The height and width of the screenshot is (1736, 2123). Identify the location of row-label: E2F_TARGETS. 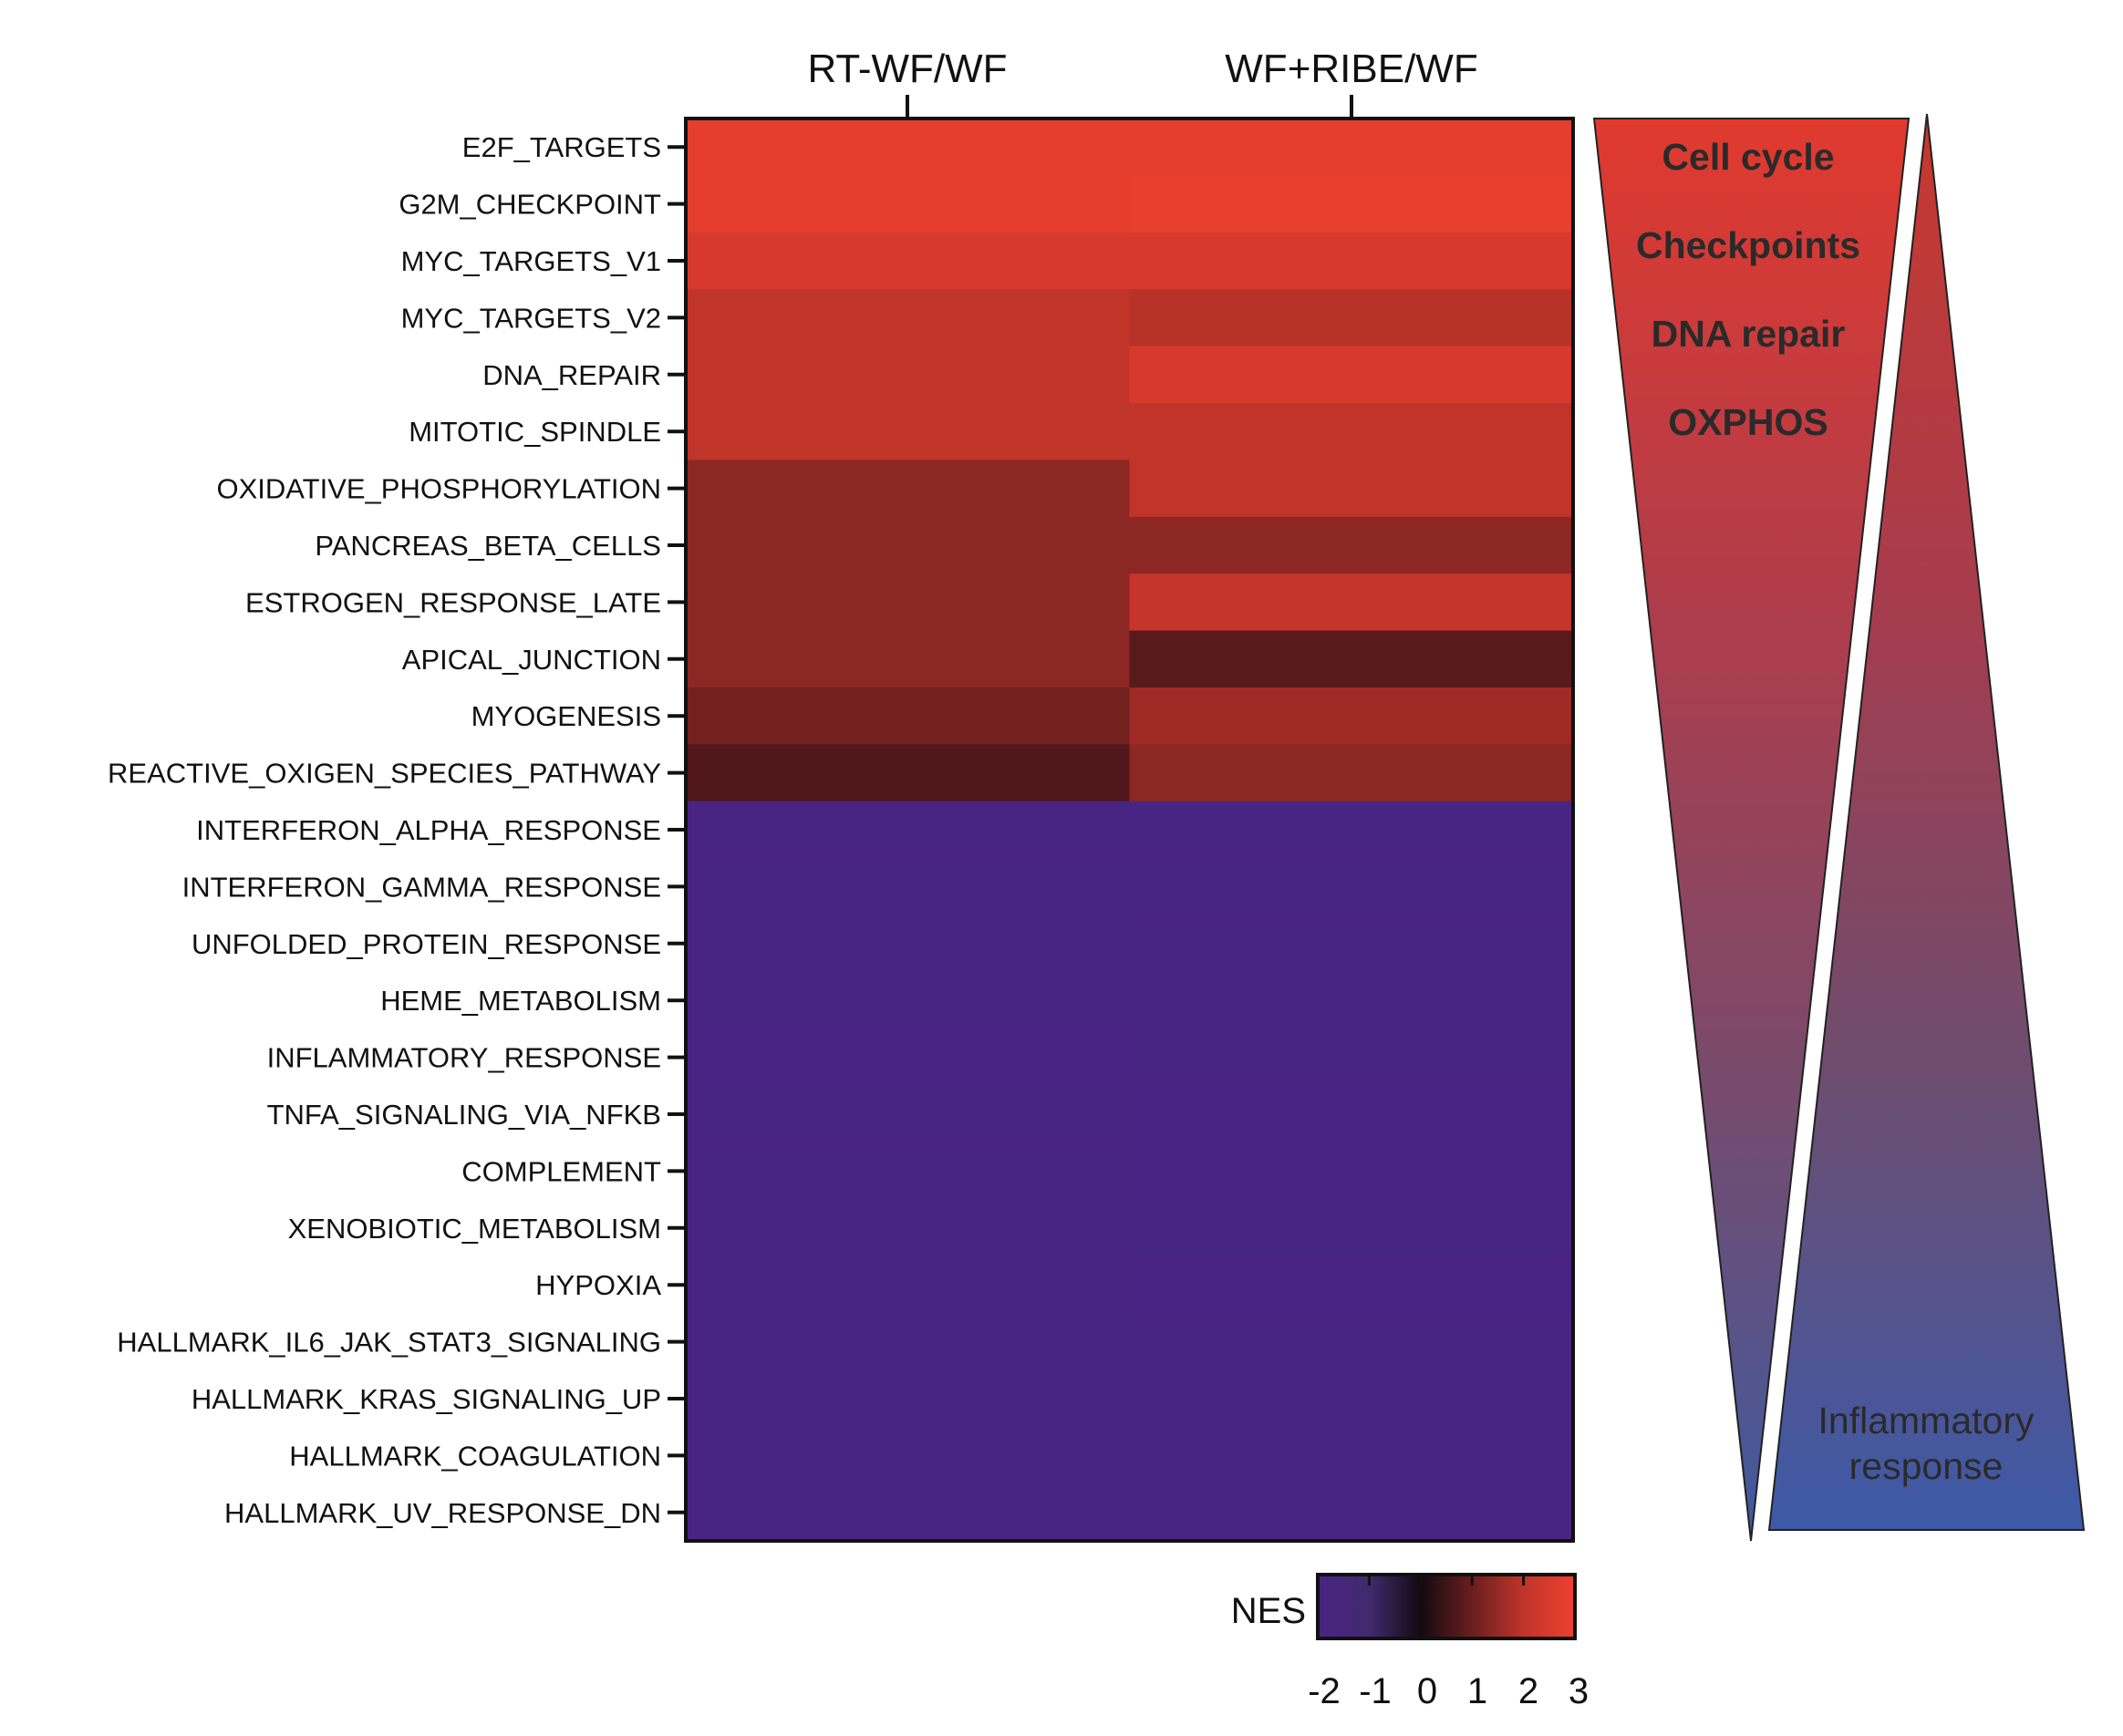
(561, 147).